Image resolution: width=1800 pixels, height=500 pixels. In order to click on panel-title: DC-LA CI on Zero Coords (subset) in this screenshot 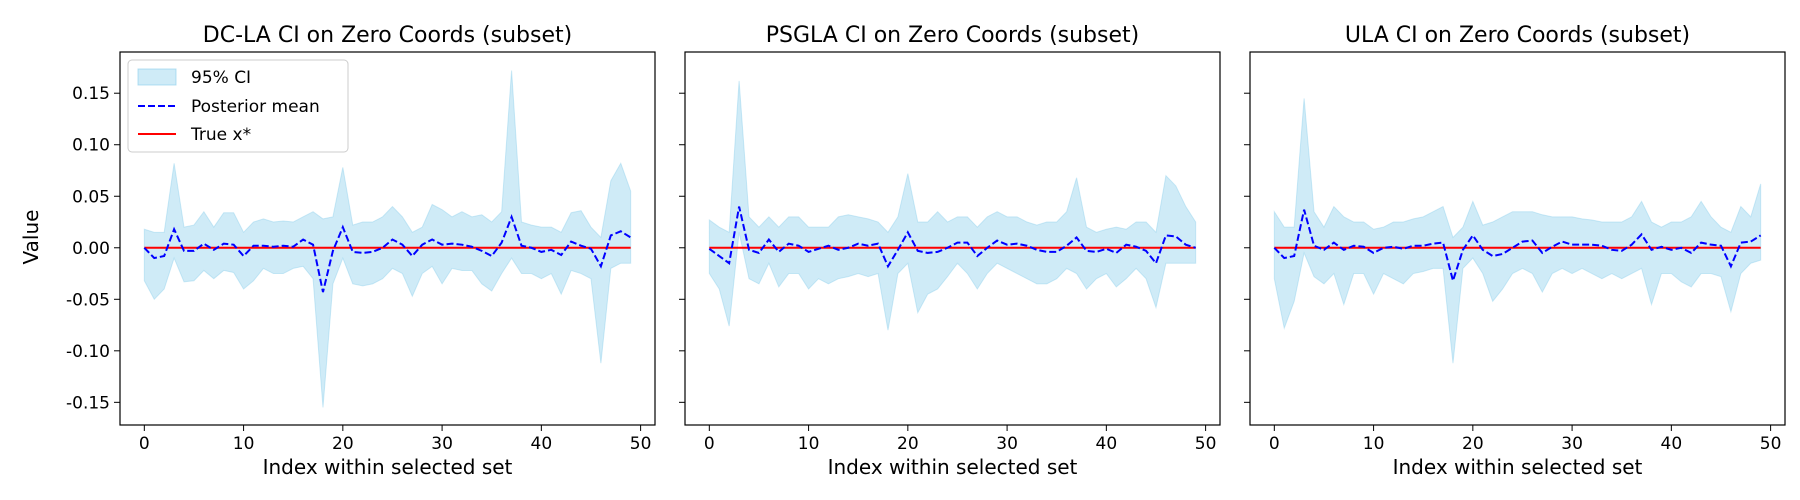, I will do `click(387, 35)`.